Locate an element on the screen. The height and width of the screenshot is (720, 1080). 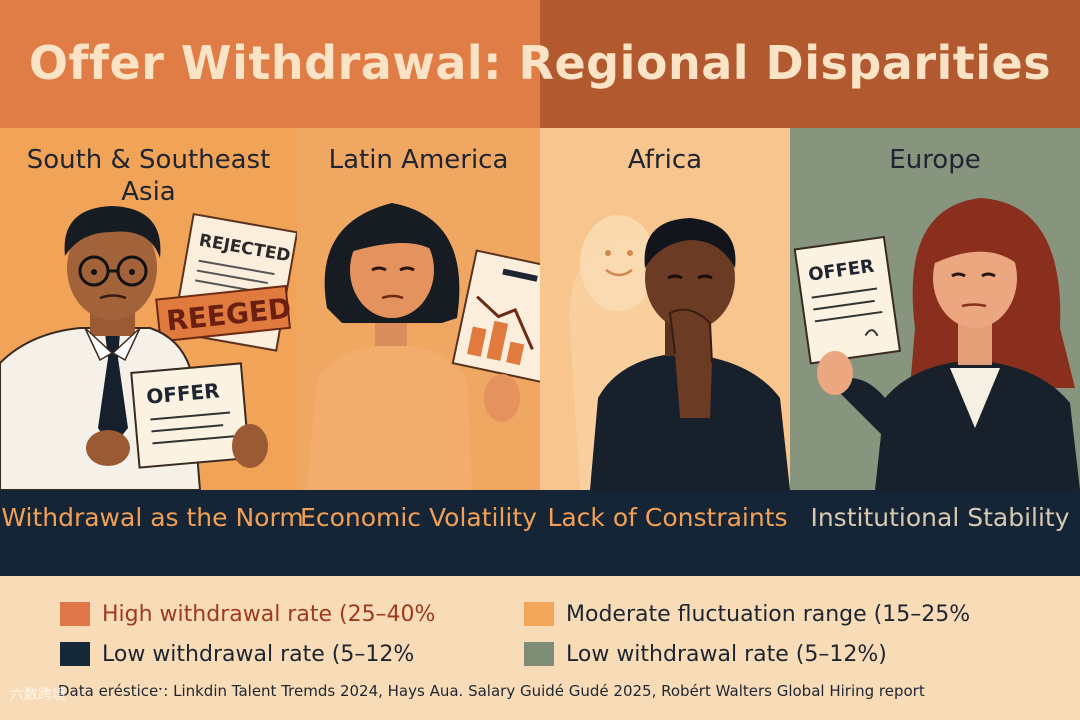
legend-item-low: Low withdrawal rate (5–12% is located at coordinates (237, 654).